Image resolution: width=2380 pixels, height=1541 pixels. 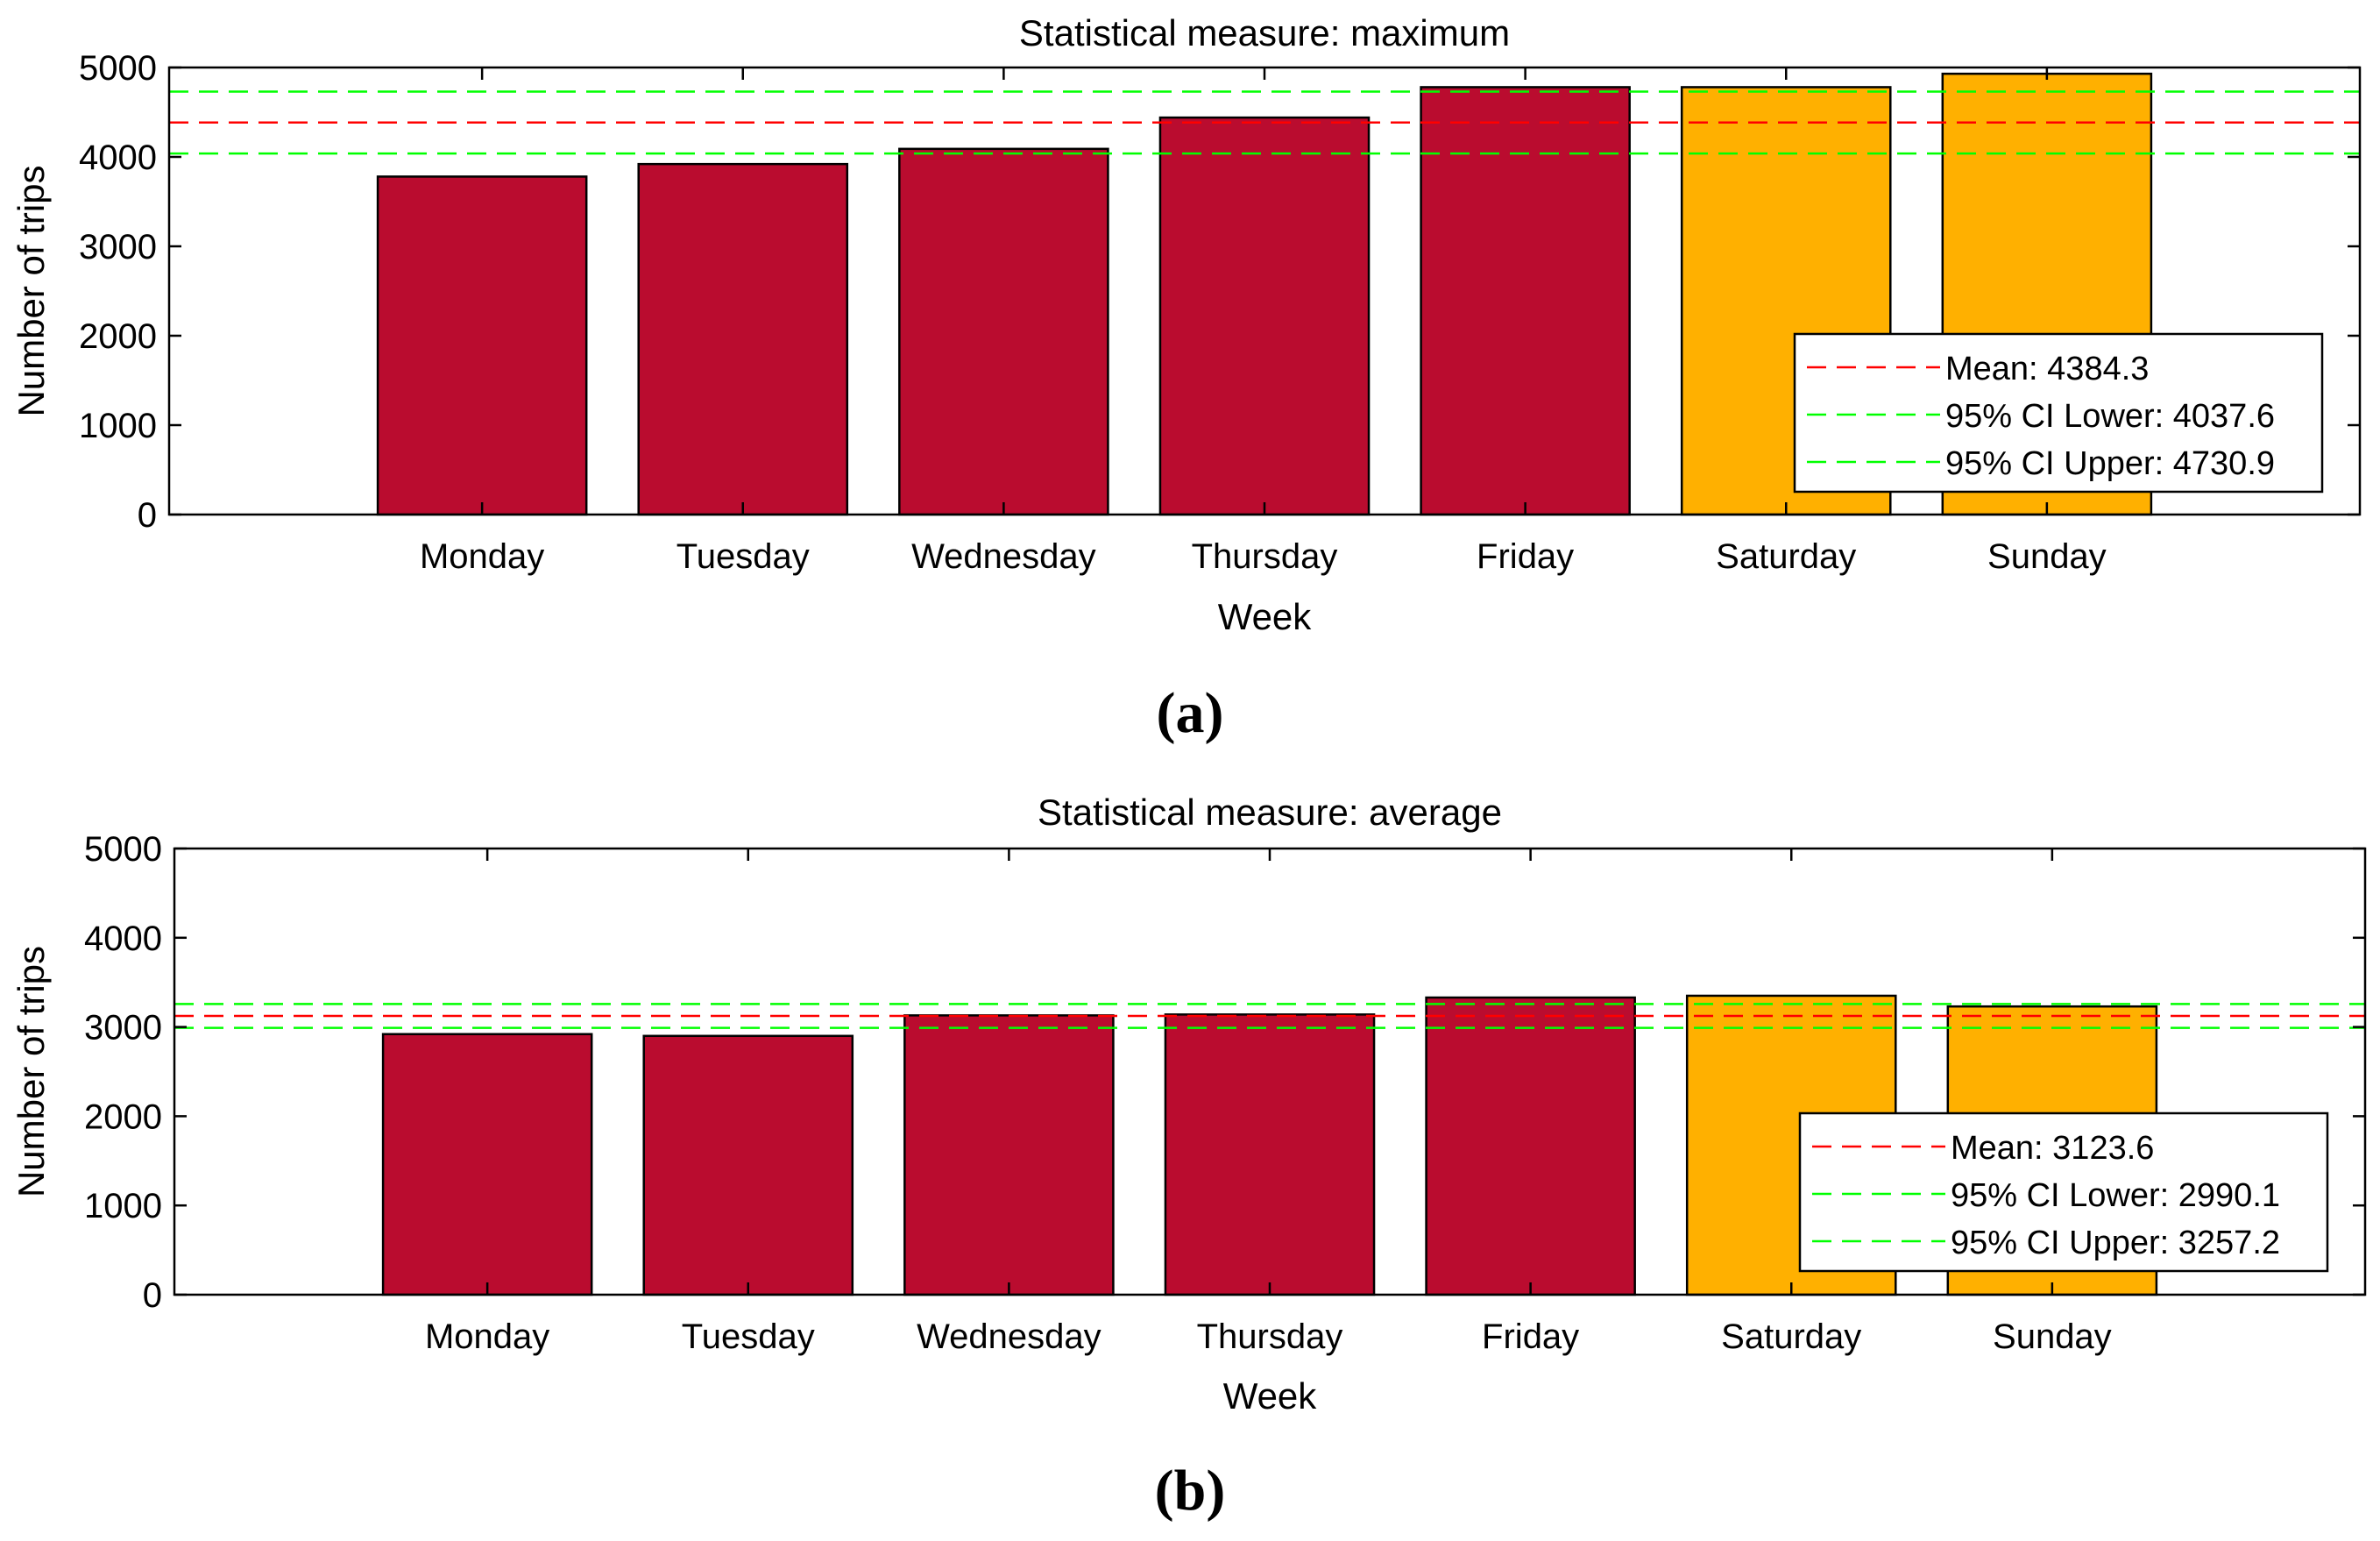 What do you see at coordinates (1264, 32) in the screenshot?
I see `chart-title: Statistical measure: maximum` at bounding box center [1264, 32].